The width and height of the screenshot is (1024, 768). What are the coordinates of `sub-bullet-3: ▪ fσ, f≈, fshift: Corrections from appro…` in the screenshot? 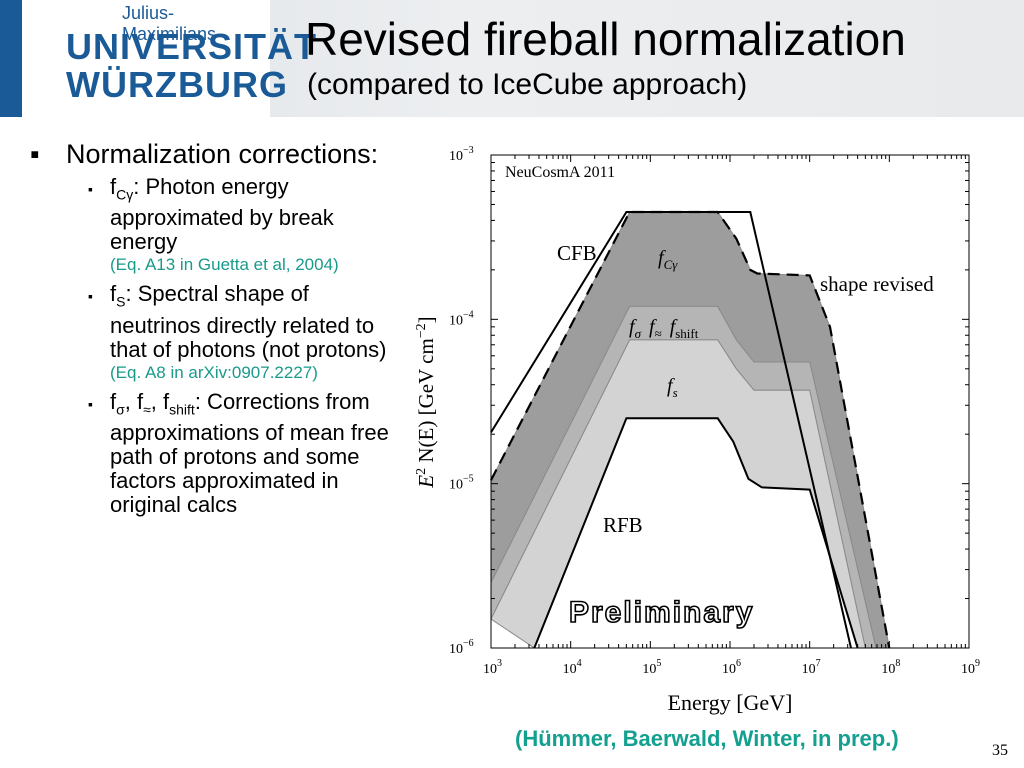 It's located at (239, 453).